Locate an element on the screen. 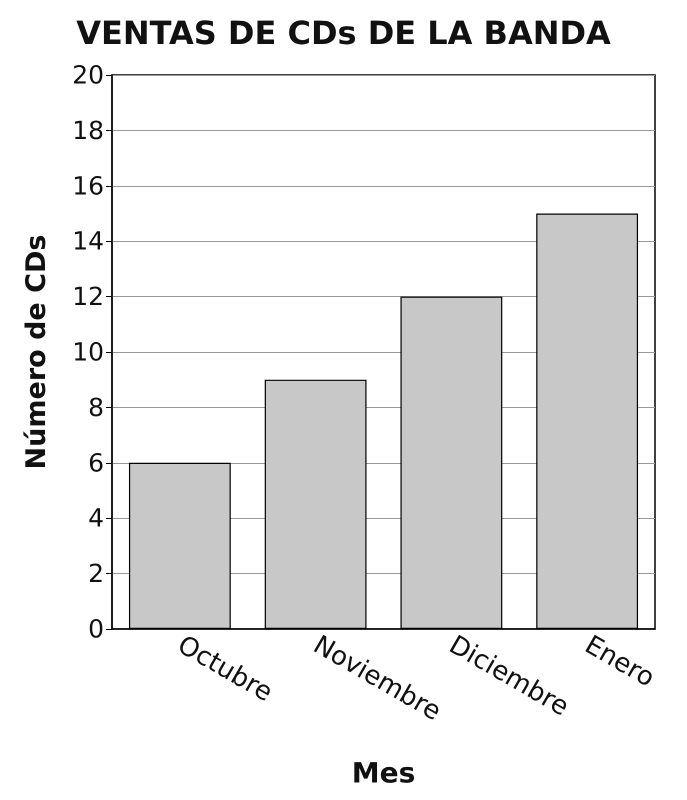 This screenshot has height=800, width=687. y-tick-label: 12 is located at coordinates (88, 297).